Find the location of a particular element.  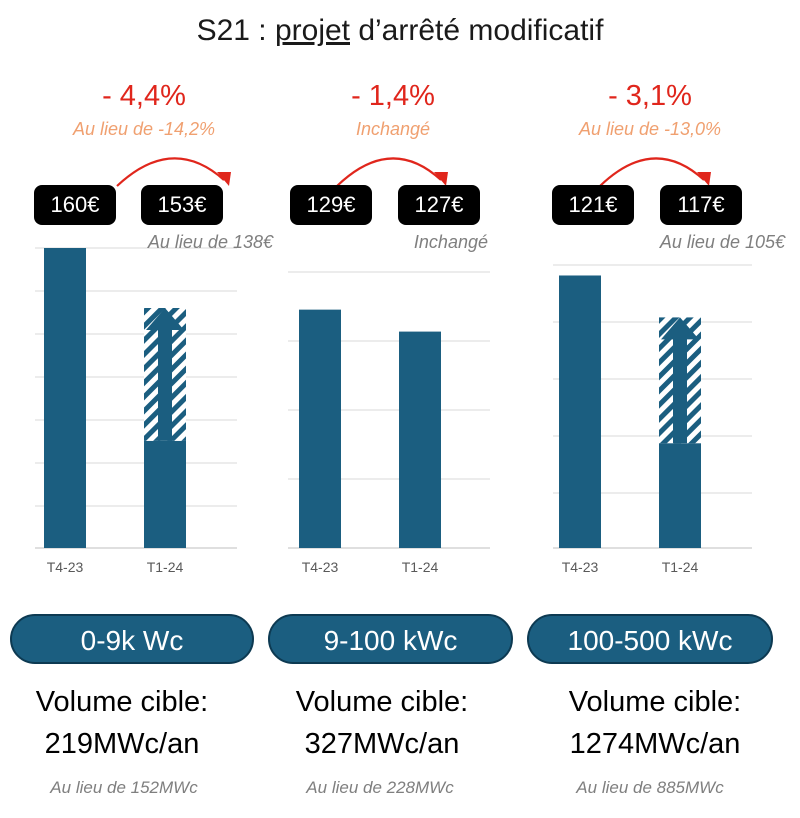

price-after-2: 127€ is located at coordinates (439, 205).